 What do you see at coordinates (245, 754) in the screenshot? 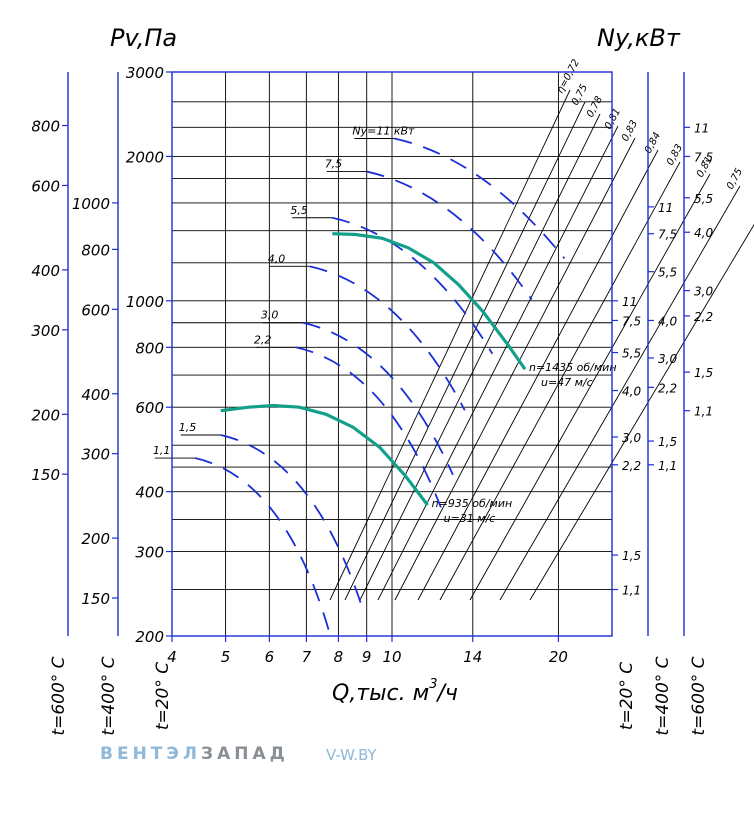
I see `brand-part2: ЗАПАД` at bounding box center [245, 754].